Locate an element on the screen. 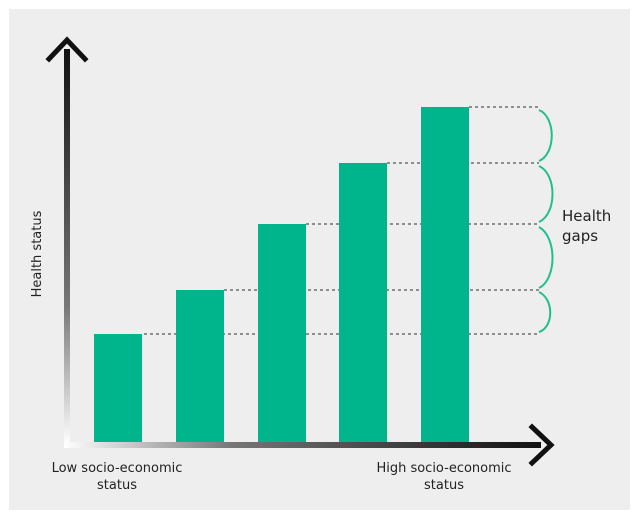 The image size is (639, 519). x-axis-arrow-icon is located at coordinates (541, 445).